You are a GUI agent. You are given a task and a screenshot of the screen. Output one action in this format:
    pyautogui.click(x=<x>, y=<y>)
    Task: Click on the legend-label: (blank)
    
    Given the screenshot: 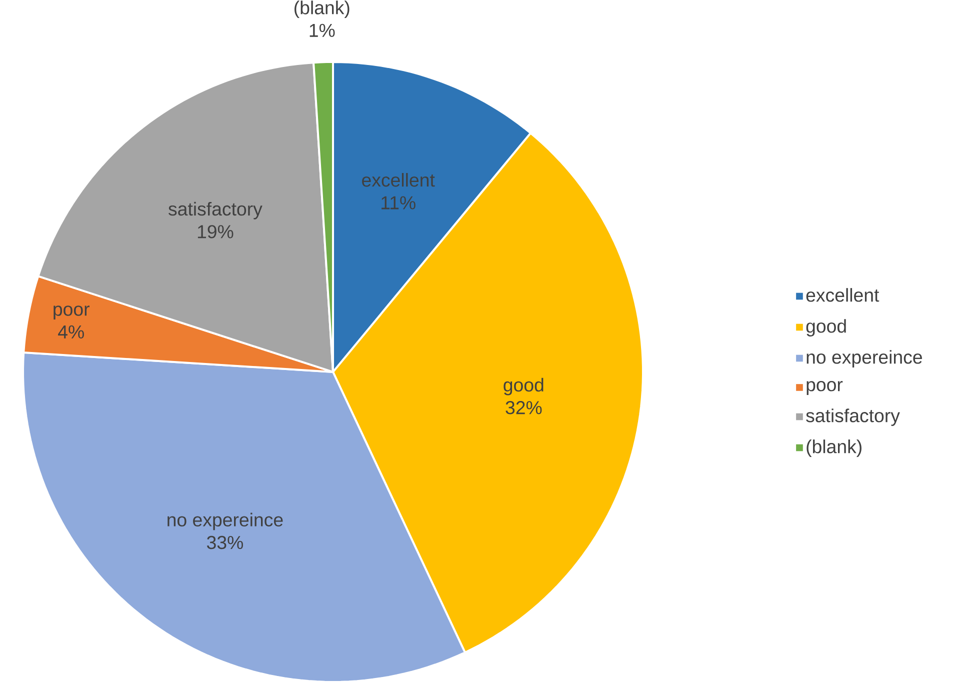 What is the action you would take?
    pyautogui.click(x=834, y=448)
    